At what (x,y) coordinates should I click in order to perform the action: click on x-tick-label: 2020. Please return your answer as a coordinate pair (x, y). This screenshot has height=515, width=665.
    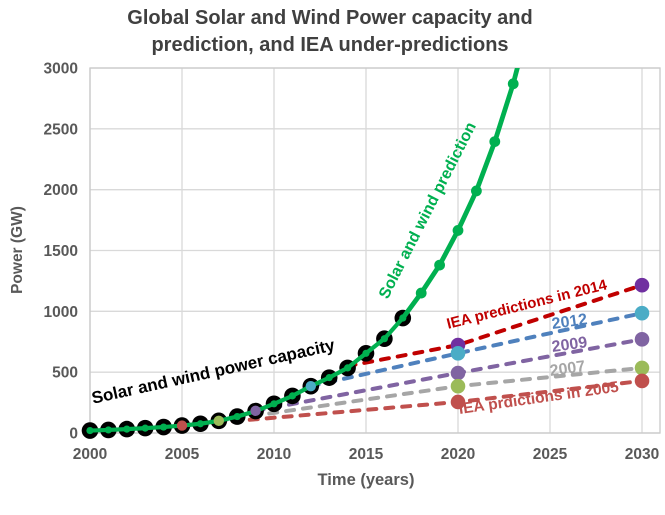
    Looking at the image, I should click on (458, 454).